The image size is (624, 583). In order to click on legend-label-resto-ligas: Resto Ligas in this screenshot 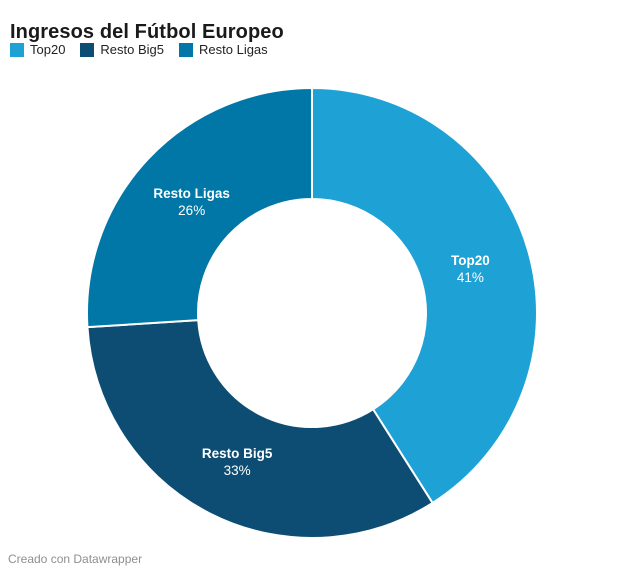, I will do `click(233, 49)`.